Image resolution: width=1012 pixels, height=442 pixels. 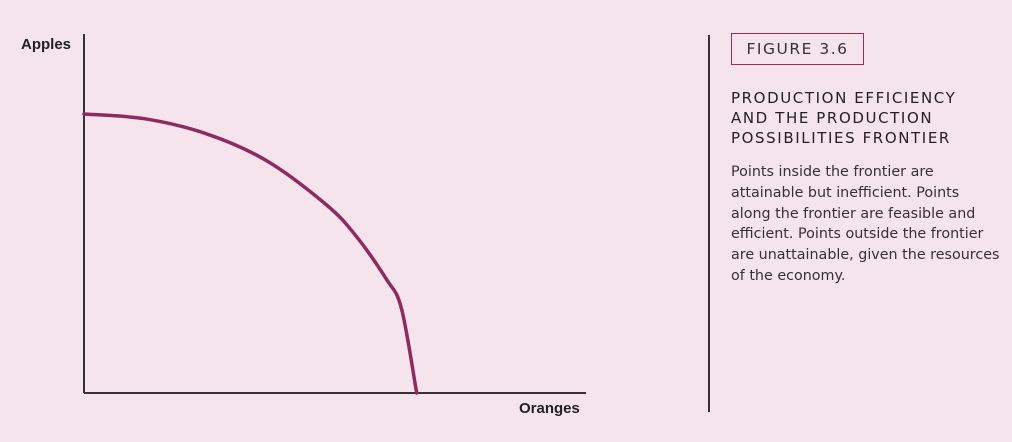 What do you see at coordinates (832, 118) in the screenshot?
I see `figure-title-line: AND THE PRODUCTION` at bounding box center [832, 118].